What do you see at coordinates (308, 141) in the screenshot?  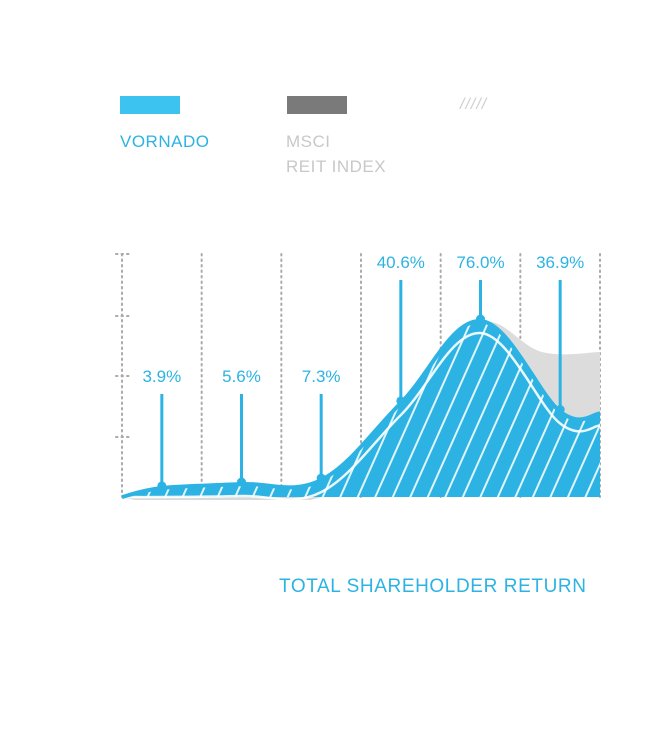 I see `legend-label-msci-line-1: MSCI` at bounding box center [308, 141].